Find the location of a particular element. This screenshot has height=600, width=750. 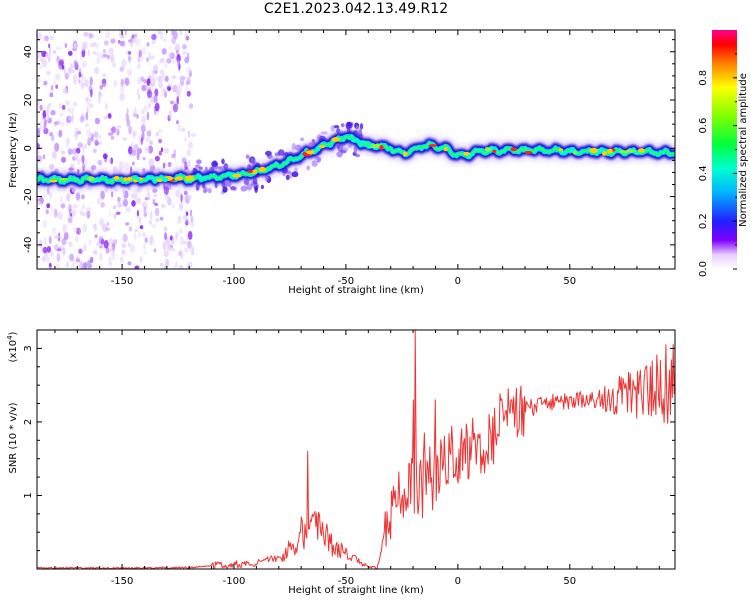

snr-y-scale-close: ) is located at coordinates (13, 333).